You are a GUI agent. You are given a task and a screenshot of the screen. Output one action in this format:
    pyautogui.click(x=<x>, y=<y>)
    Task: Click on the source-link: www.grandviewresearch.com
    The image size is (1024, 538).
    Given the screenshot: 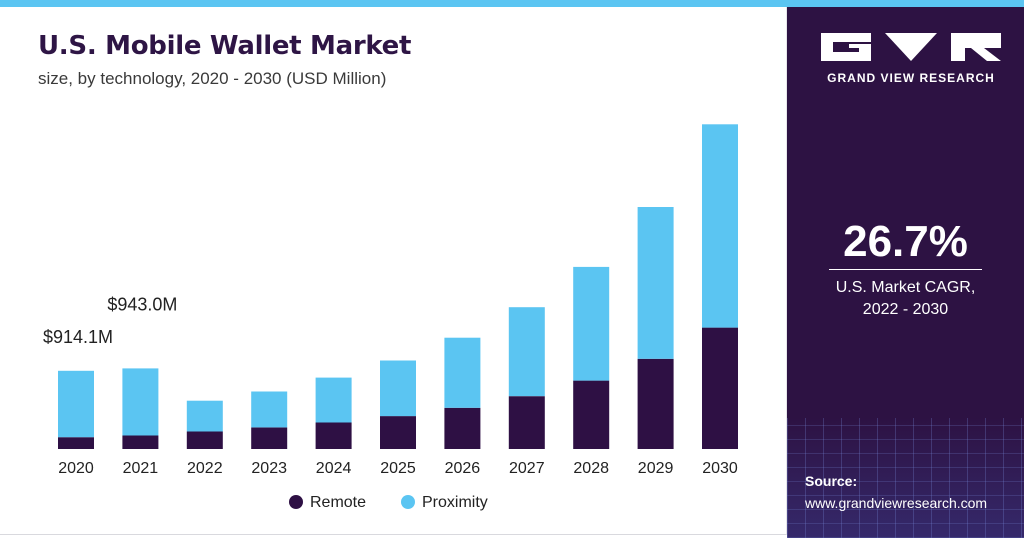 What is the action you would take?
    pyautogui.click(x=896, y=503)
    